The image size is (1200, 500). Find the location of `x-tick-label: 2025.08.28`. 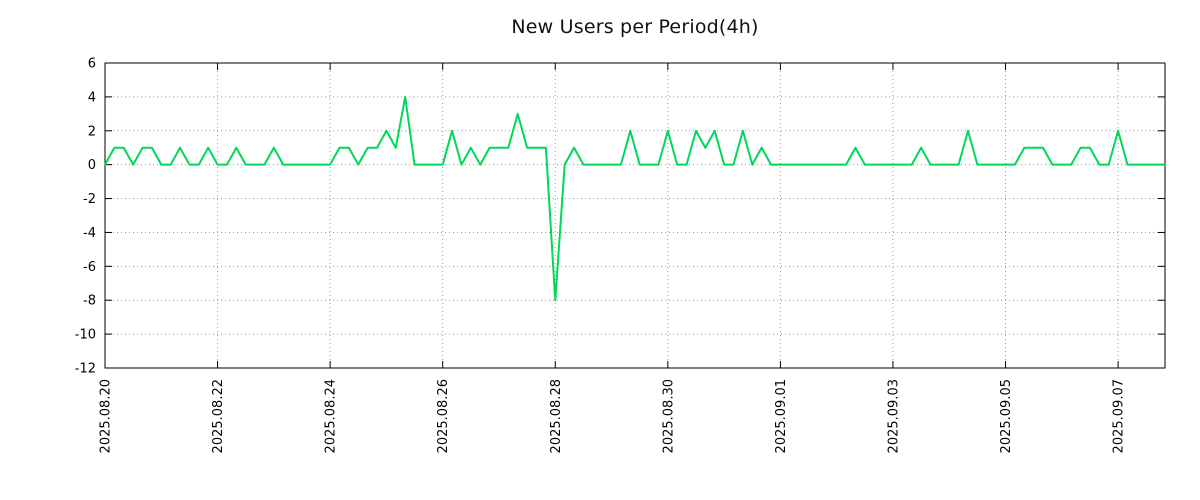

x-tick-label: 2025.08.28 is located at coordinates (556, 416).